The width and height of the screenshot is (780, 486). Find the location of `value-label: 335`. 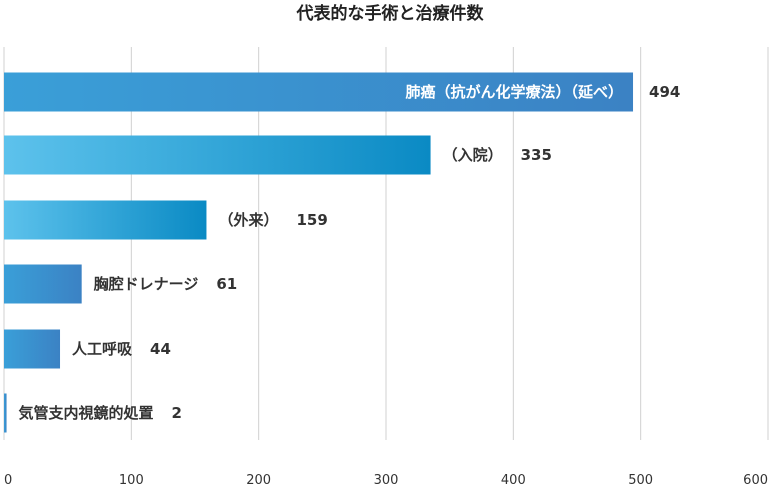

value-label: 335 is located at coordinates (536, 155).